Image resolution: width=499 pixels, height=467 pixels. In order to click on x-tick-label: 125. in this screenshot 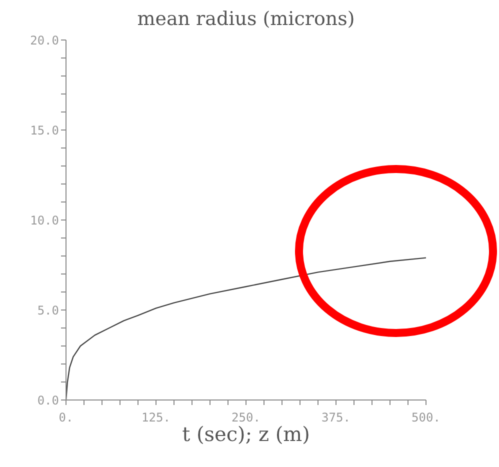, I will do `click(156, 417)`.